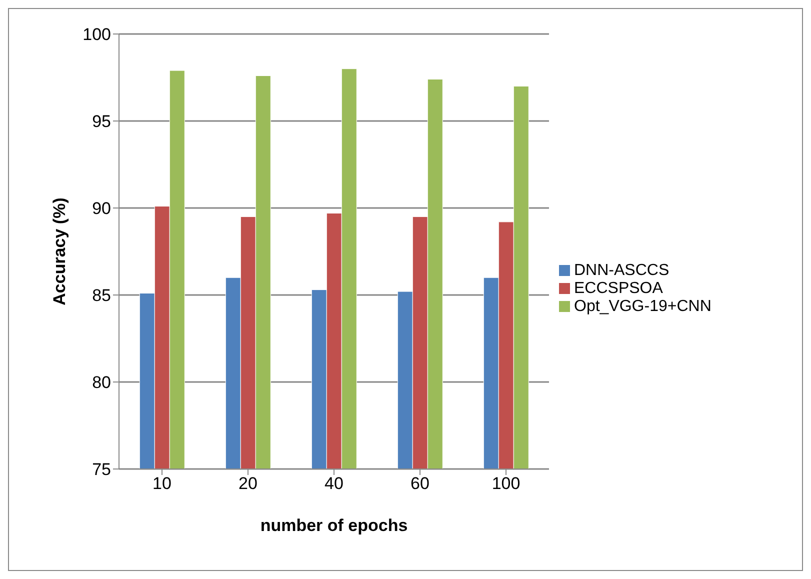  I want to click on x-tick-label: 10, so click(162, 484).